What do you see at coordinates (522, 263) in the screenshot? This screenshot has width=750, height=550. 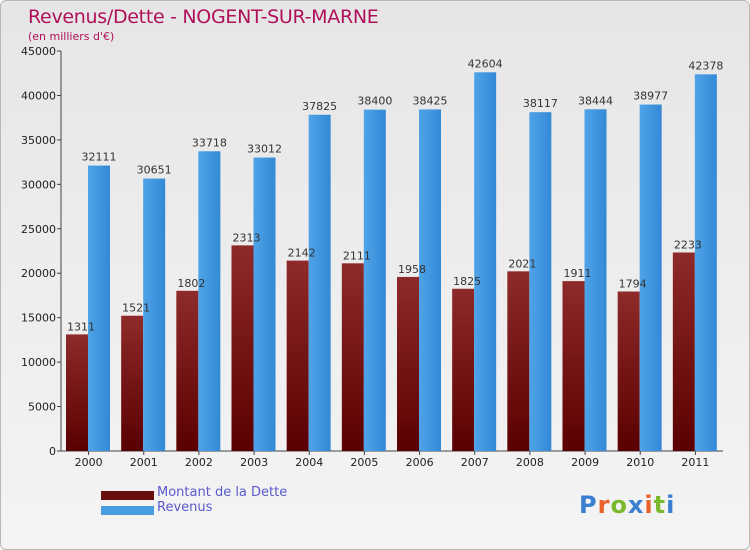 I see `data-label-dette: 2021` at bounding box center [522, 263].